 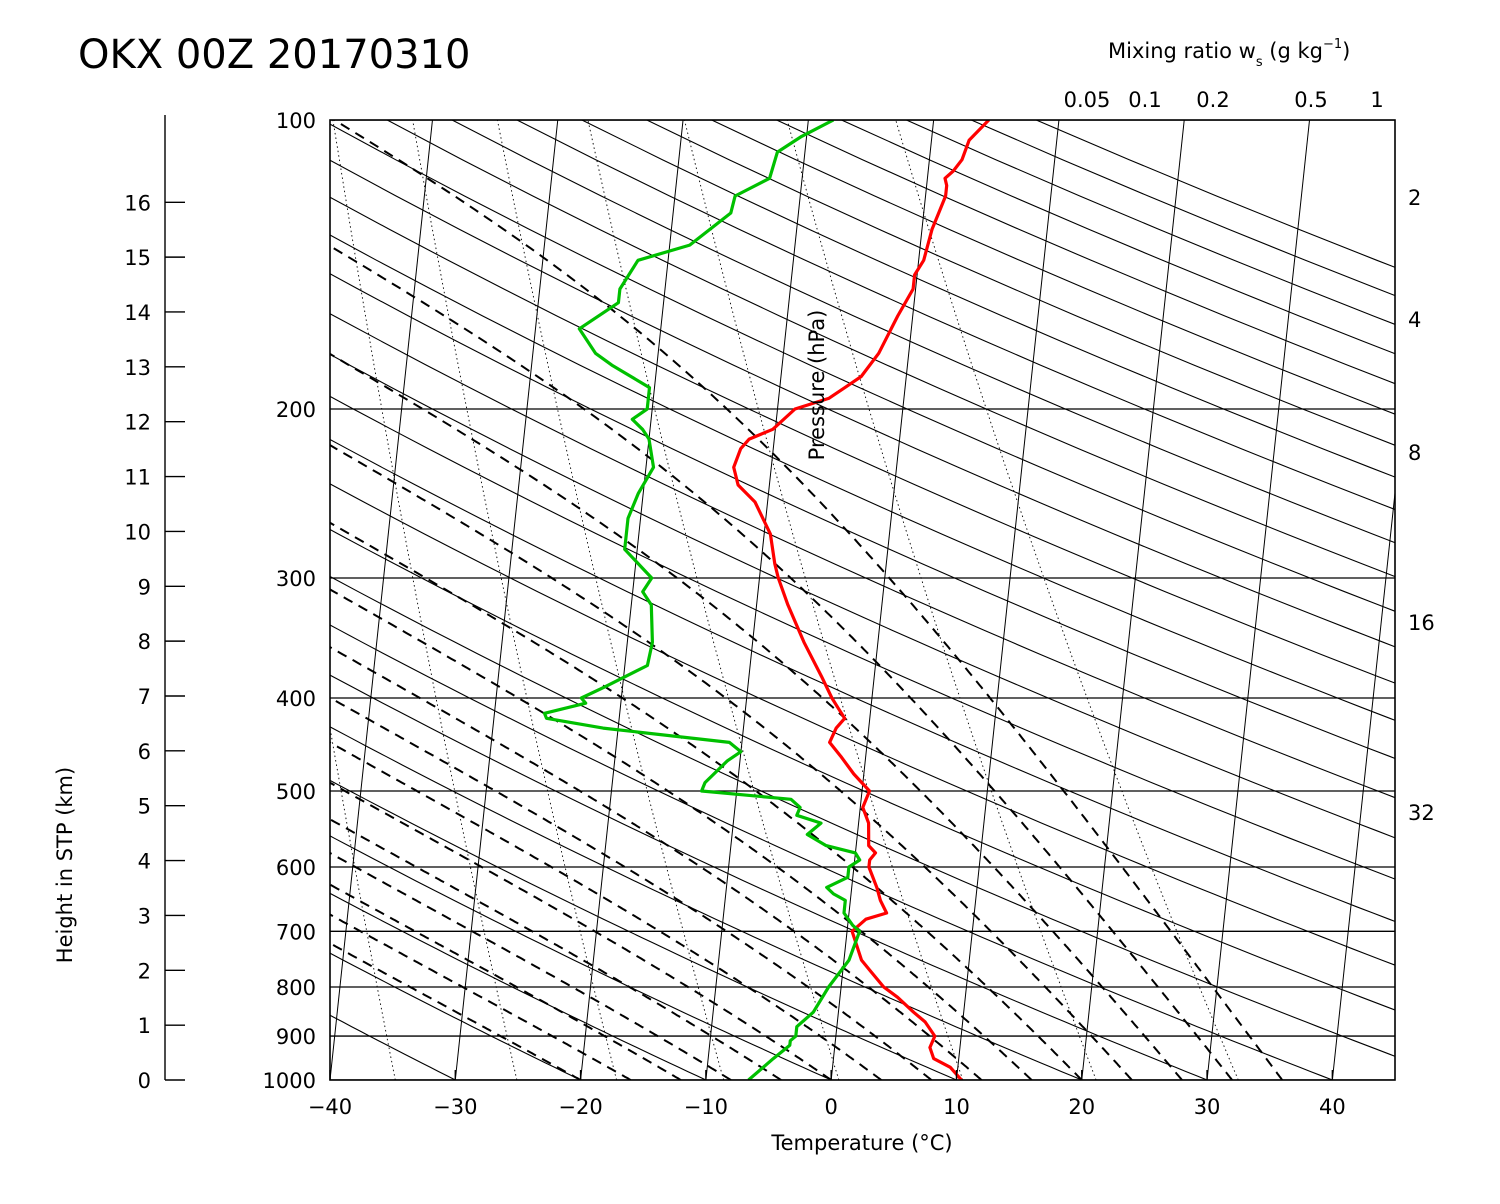 What do you see at coordinates (296, 410) in the screenshot?
I see `y-tick-label: 200` at bounding box center [296, 410].